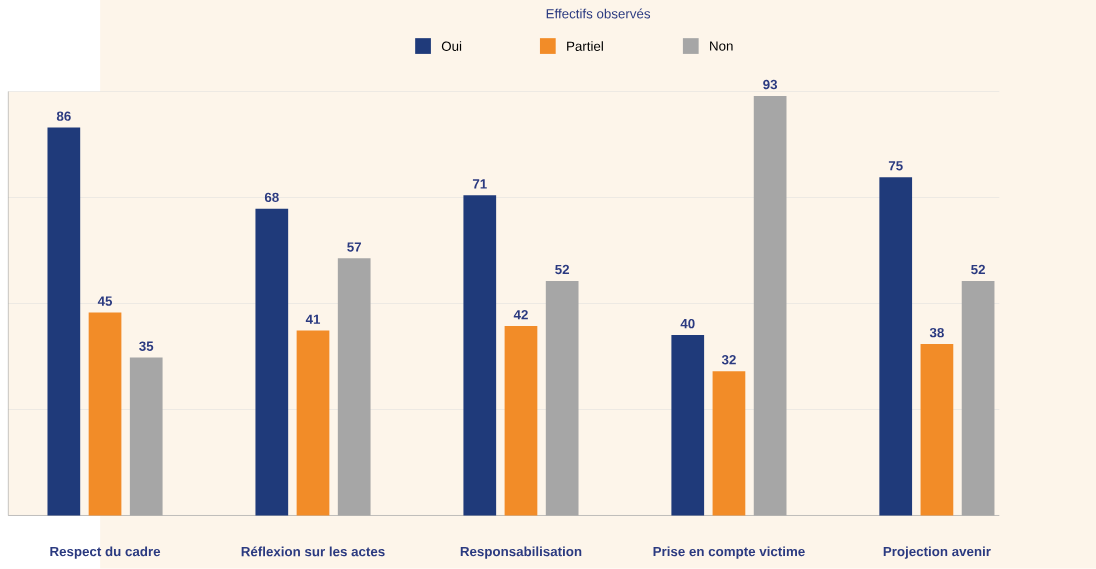 The height and width of the screenshot is (569, 1096). What do you see at coordinates (937, 552) in the screenshot?
I see `x-tick-label: Projection avenir` at bounding box center [937, 552].